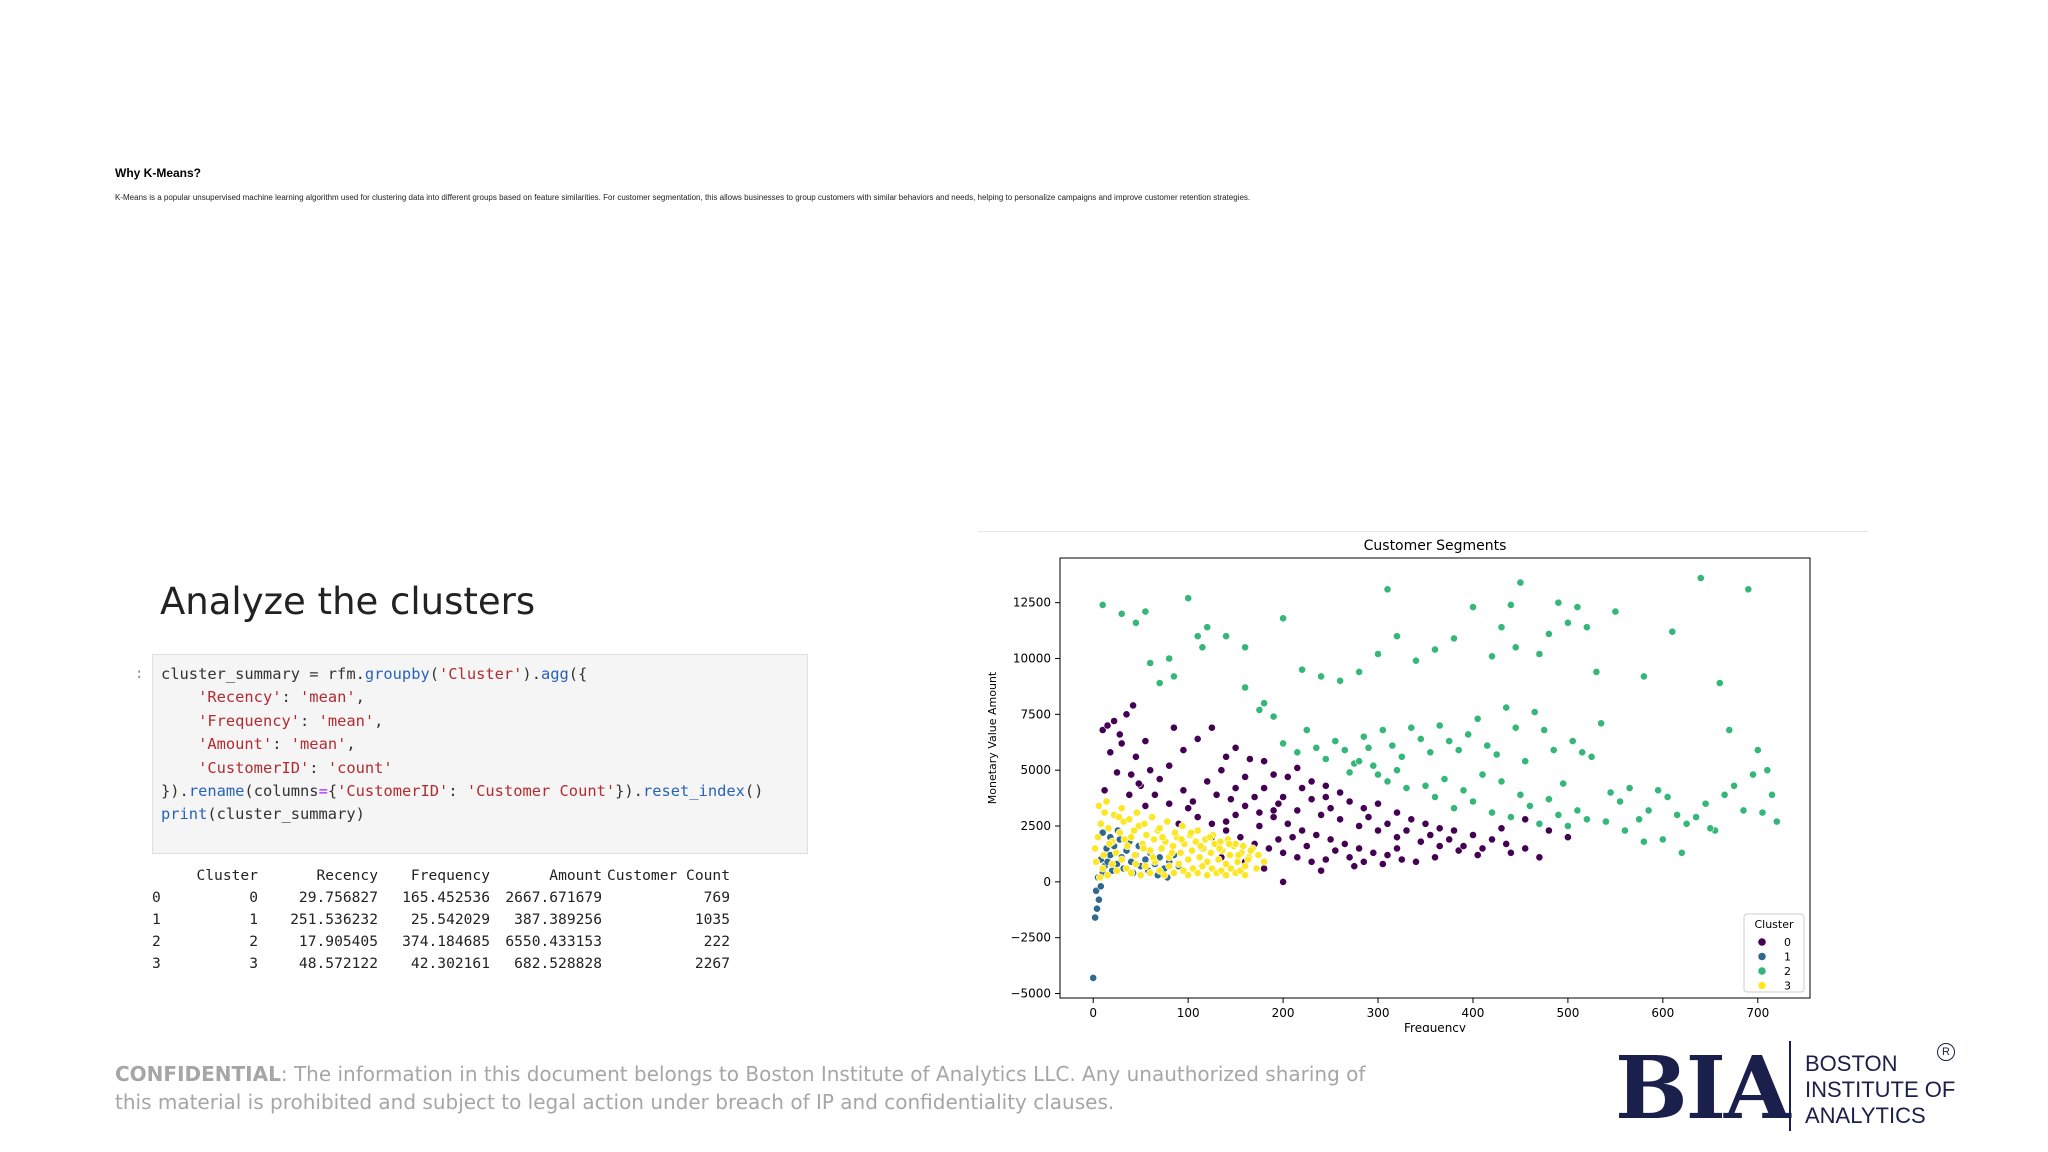 Image resolution: width=2048 pixels, height=1152 pixels. I want to click on plot-frame, so click(1435, 778).